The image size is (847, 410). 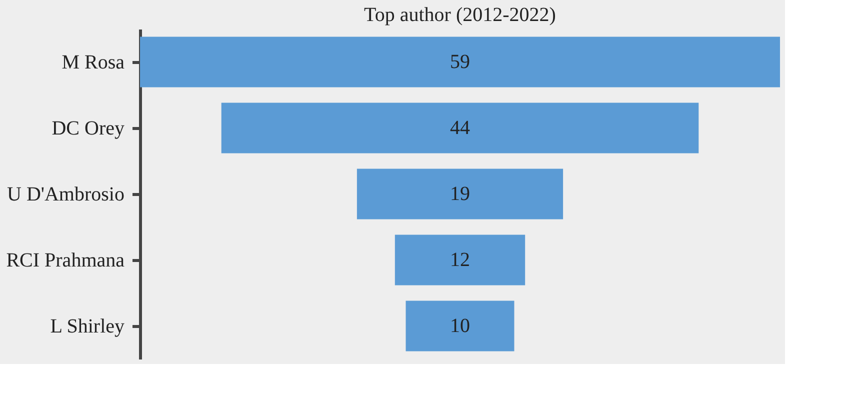 I want to click on category-label: DC Orey, so click(x=88, y=129).